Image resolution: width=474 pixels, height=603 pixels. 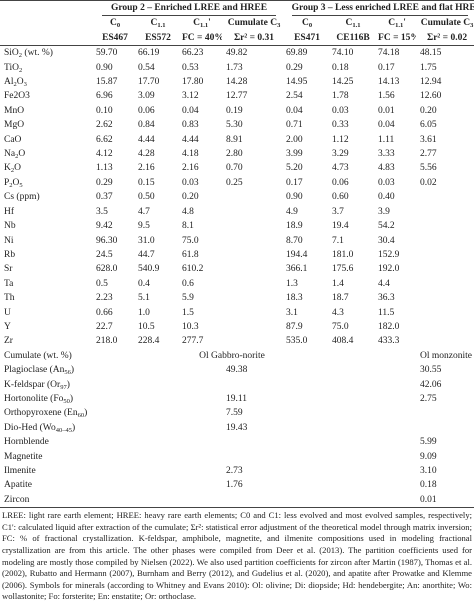 What do you see at coordinates (386, 139) in the screenshot?
I see `value-cell: 1.11` at bounding box center [386, 139].